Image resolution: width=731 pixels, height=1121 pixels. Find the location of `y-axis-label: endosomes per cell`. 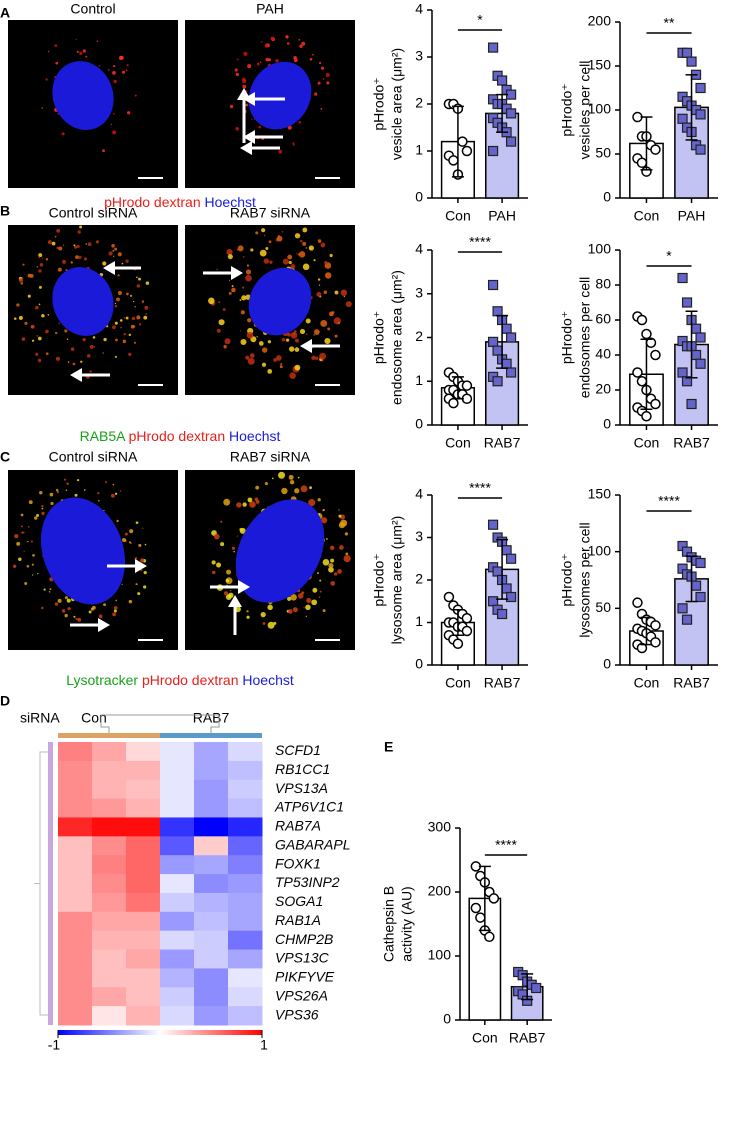

y-axis-label: endosomes per cell is located at coordinates (585, 337).